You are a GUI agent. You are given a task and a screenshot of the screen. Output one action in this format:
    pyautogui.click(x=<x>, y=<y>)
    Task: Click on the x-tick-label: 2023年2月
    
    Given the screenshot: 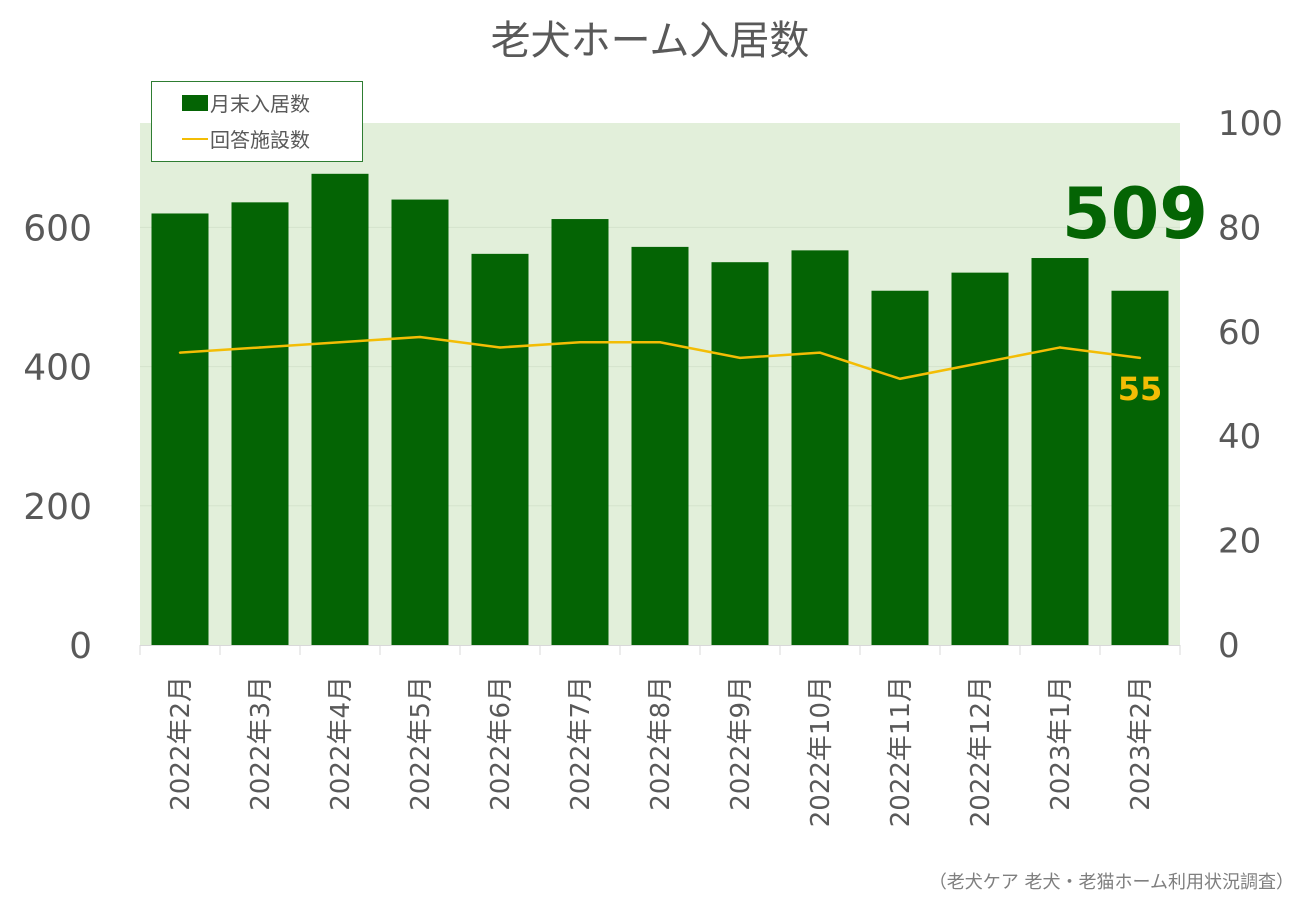 What is the action you would take?
    pyautogui.click(x=1141, y=743)
    